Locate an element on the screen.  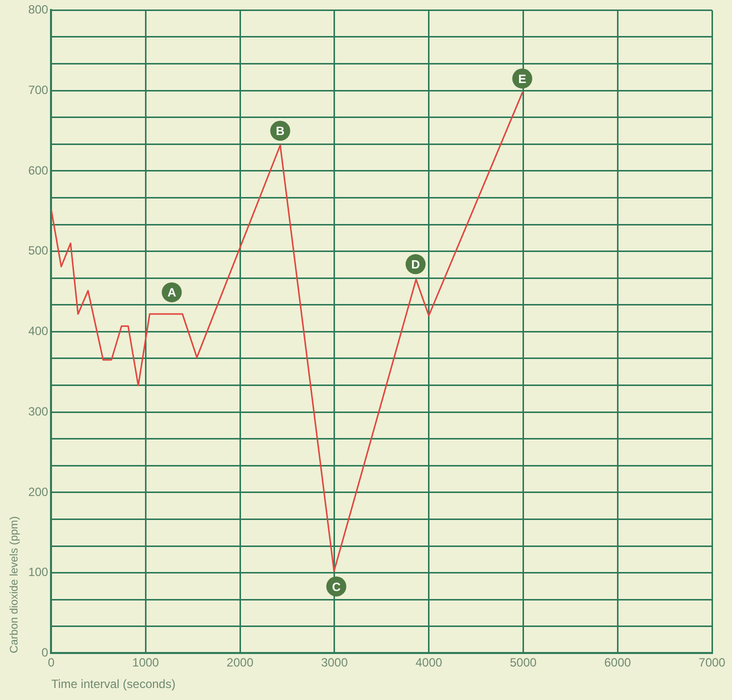
y-tick-label: 600 is located at coordinates (38, 170).